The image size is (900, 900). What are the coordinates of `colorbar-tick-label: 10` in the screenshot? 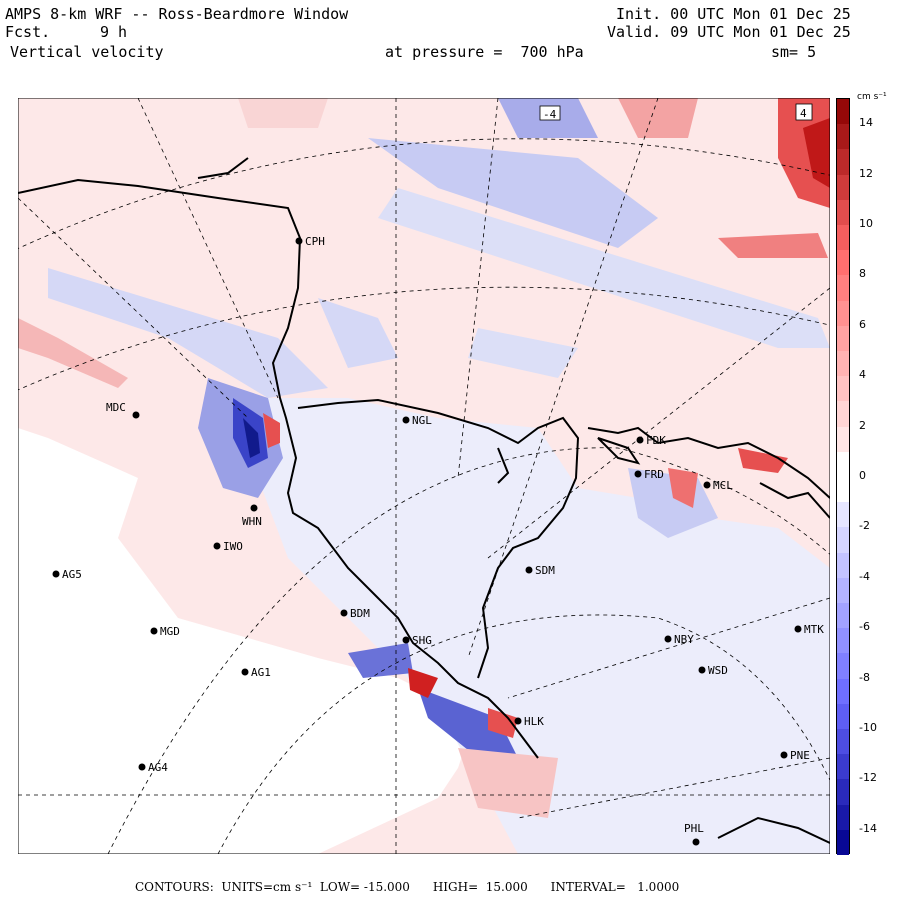 It's located at (866, 223).